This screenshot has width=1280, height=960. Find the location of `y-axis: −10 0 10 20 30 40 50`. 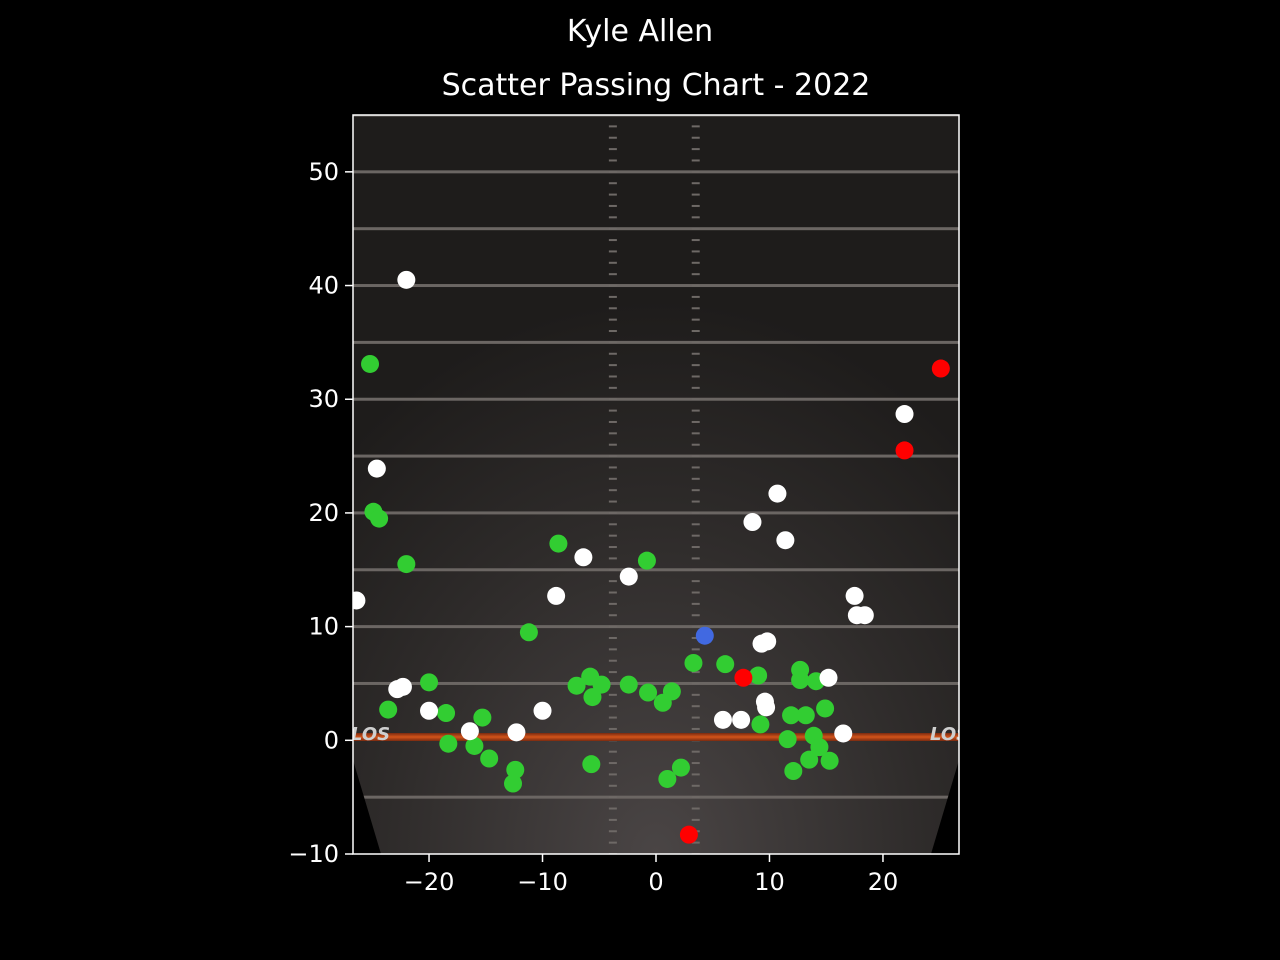

y-axis: −10 0 10 20 30 40 50 is located at coordinates (320, 513).